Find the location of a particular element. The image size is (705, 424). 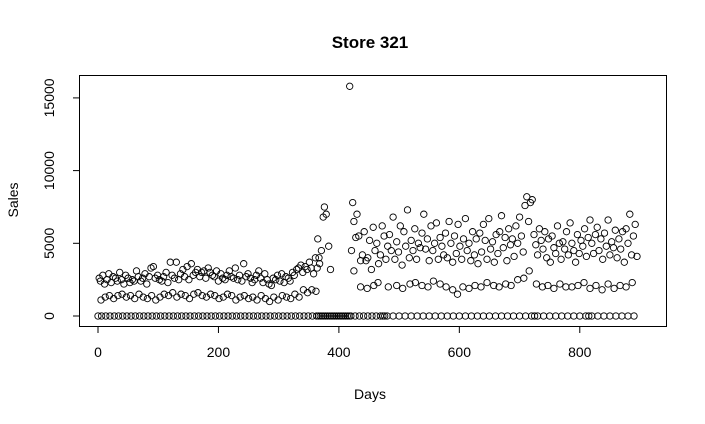

x-axis-label: Days is located at coordinates (370, 394).